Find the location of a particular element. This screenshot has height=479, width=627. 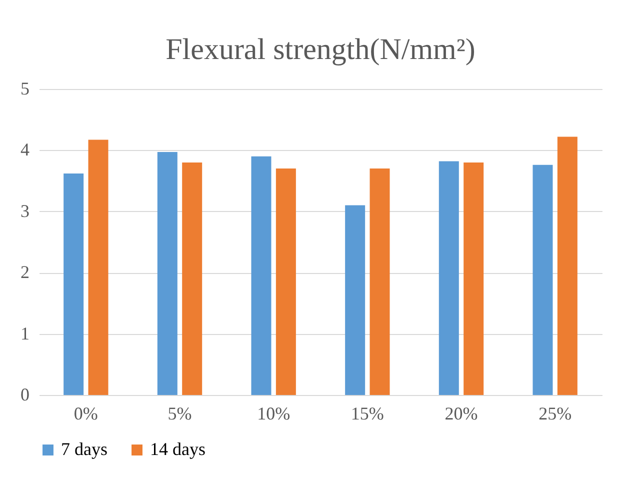

chart-title: Flexural strength(N/mm²) is located at coordinates (321, 49).